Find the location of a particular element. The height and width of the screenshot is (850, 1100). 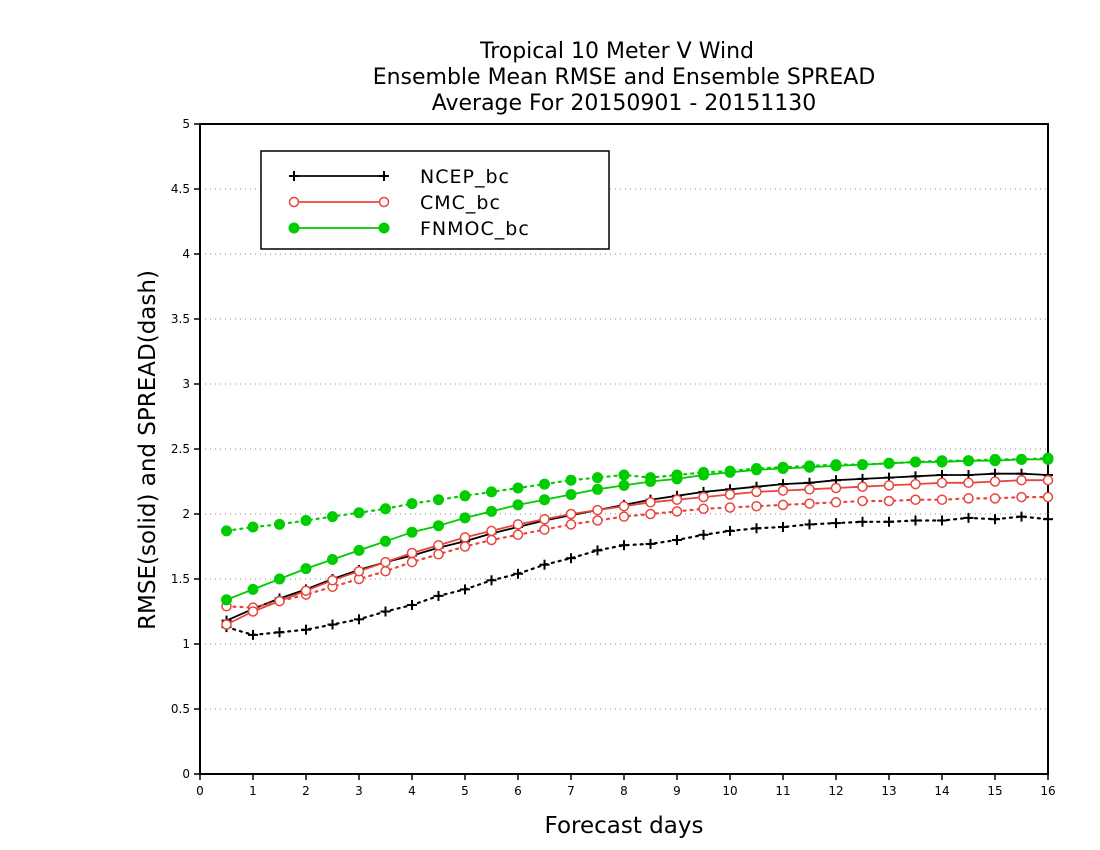

legend-entry-cmc-bc: CMC_bc is located at coordinates (394, 203).